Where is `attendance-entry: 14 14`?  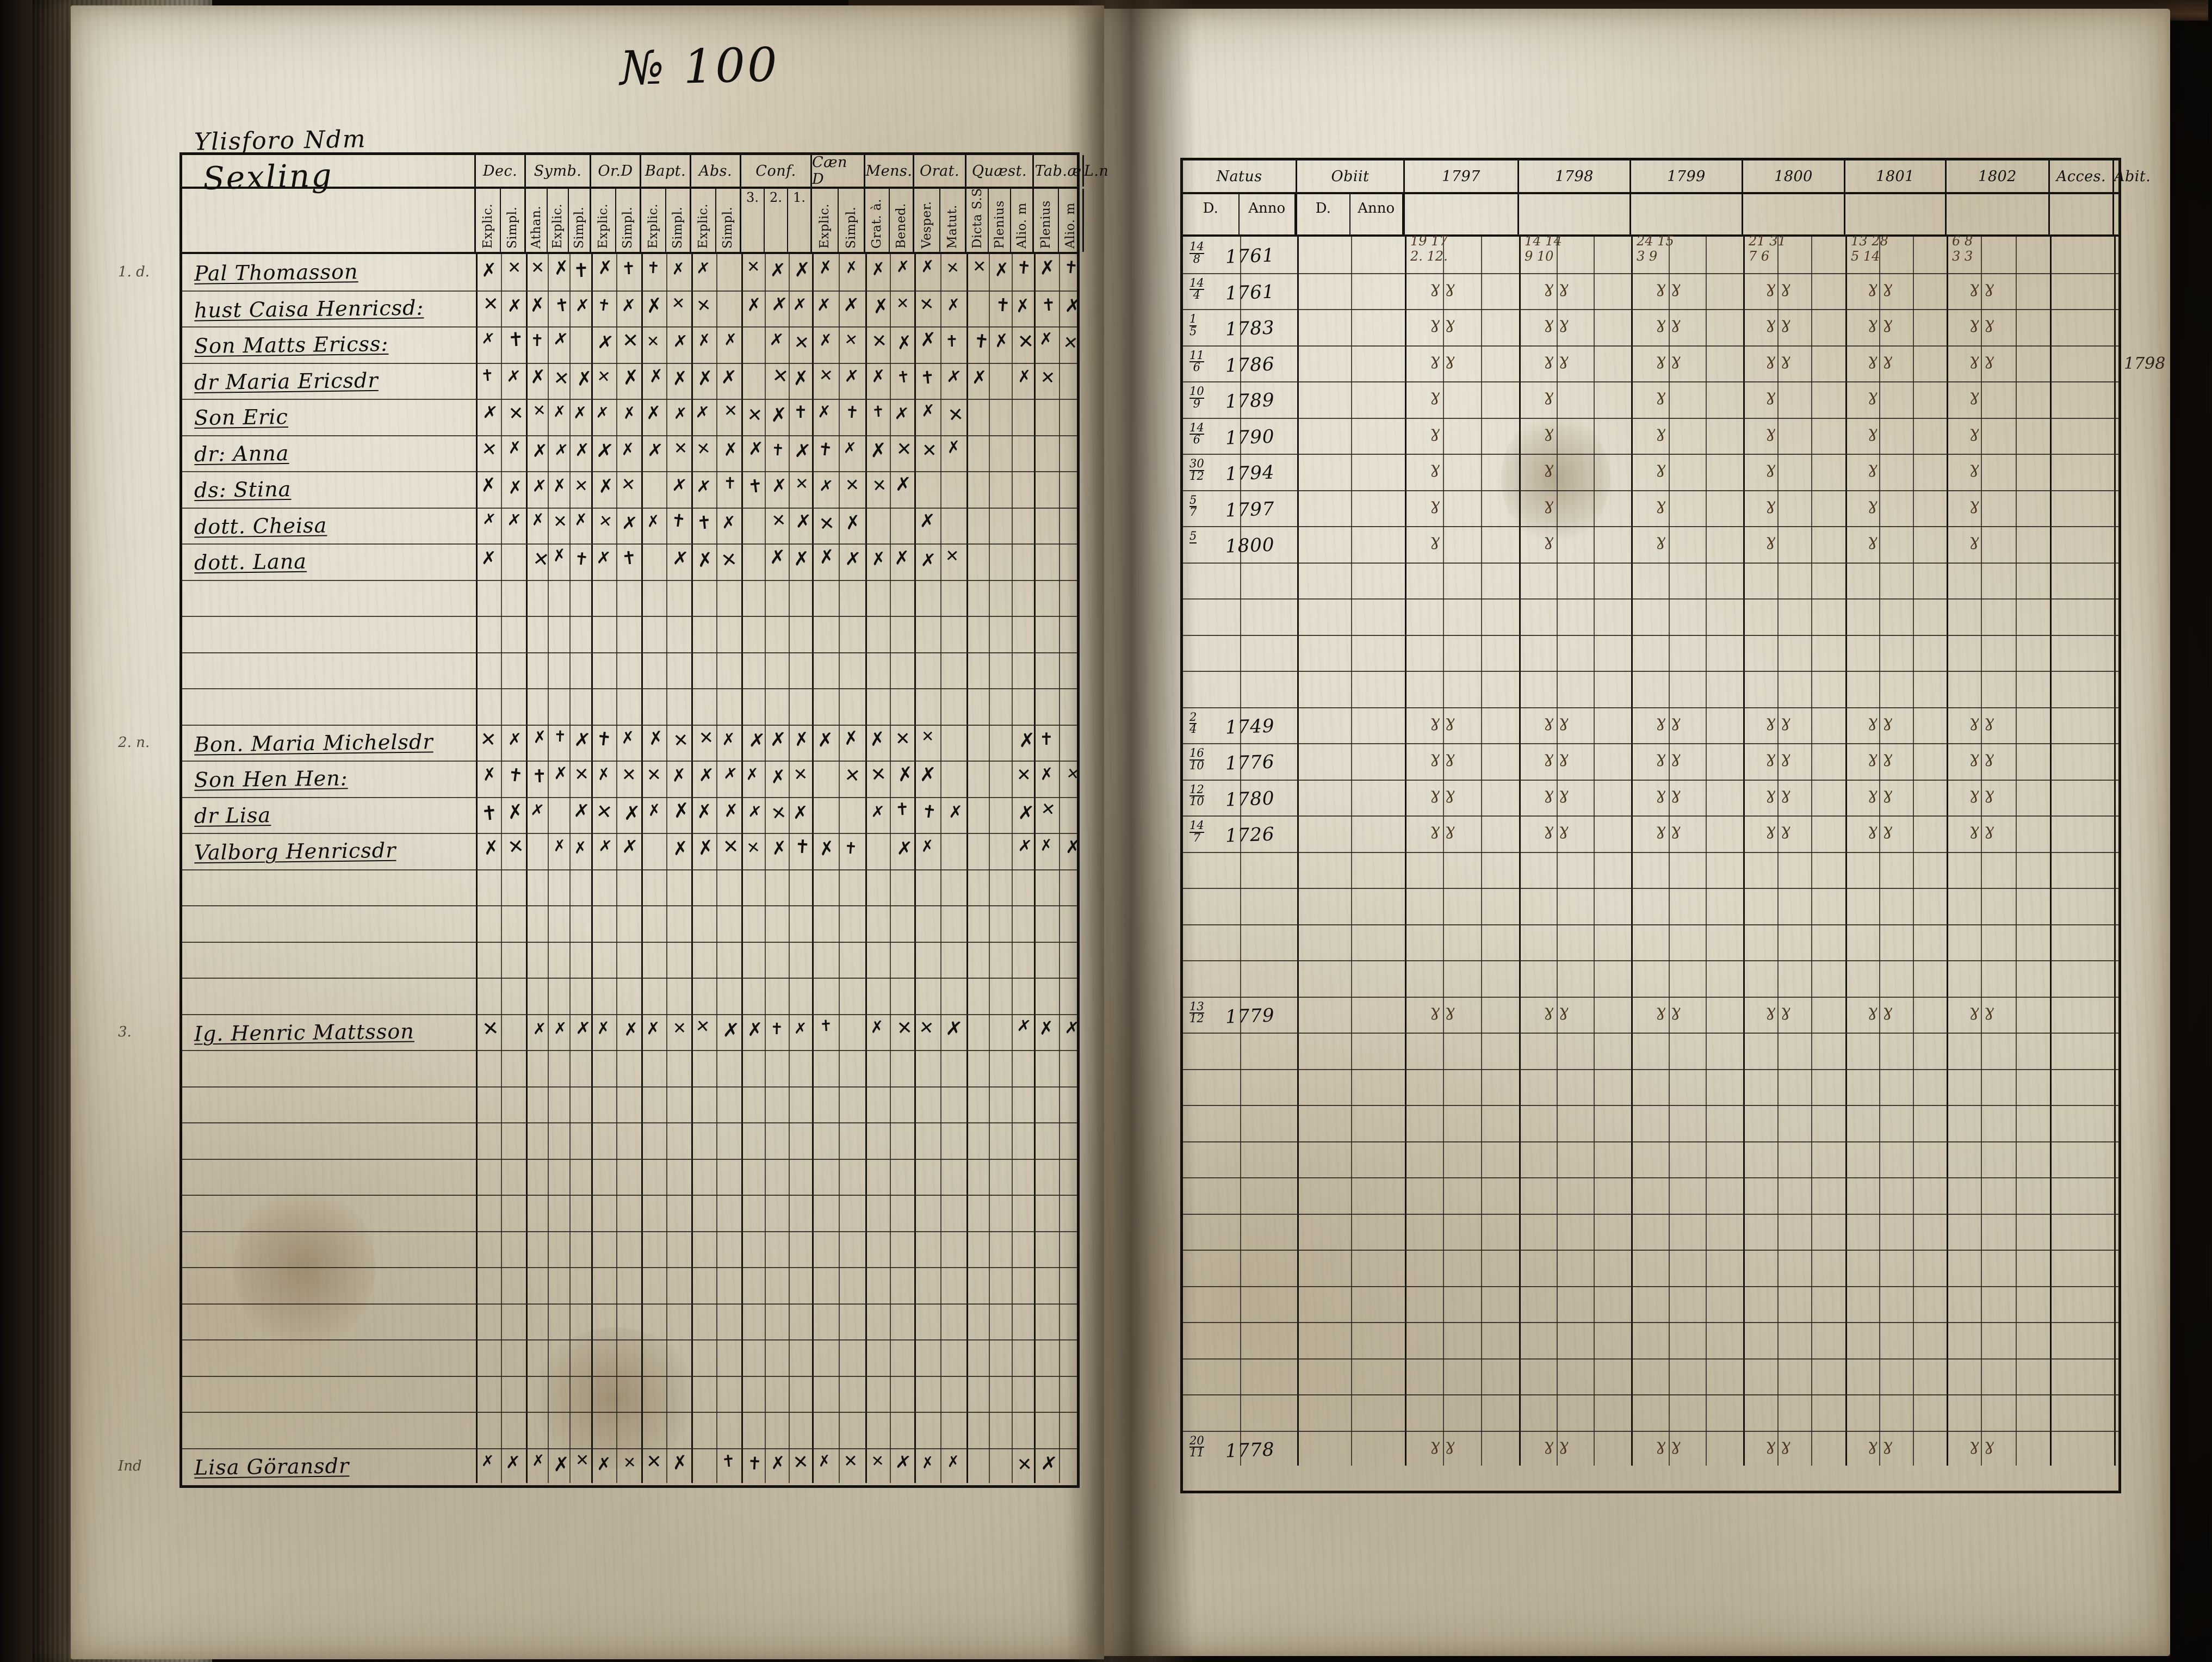
attendance-entry: 14 14 is located at coordinates (1544, 241).